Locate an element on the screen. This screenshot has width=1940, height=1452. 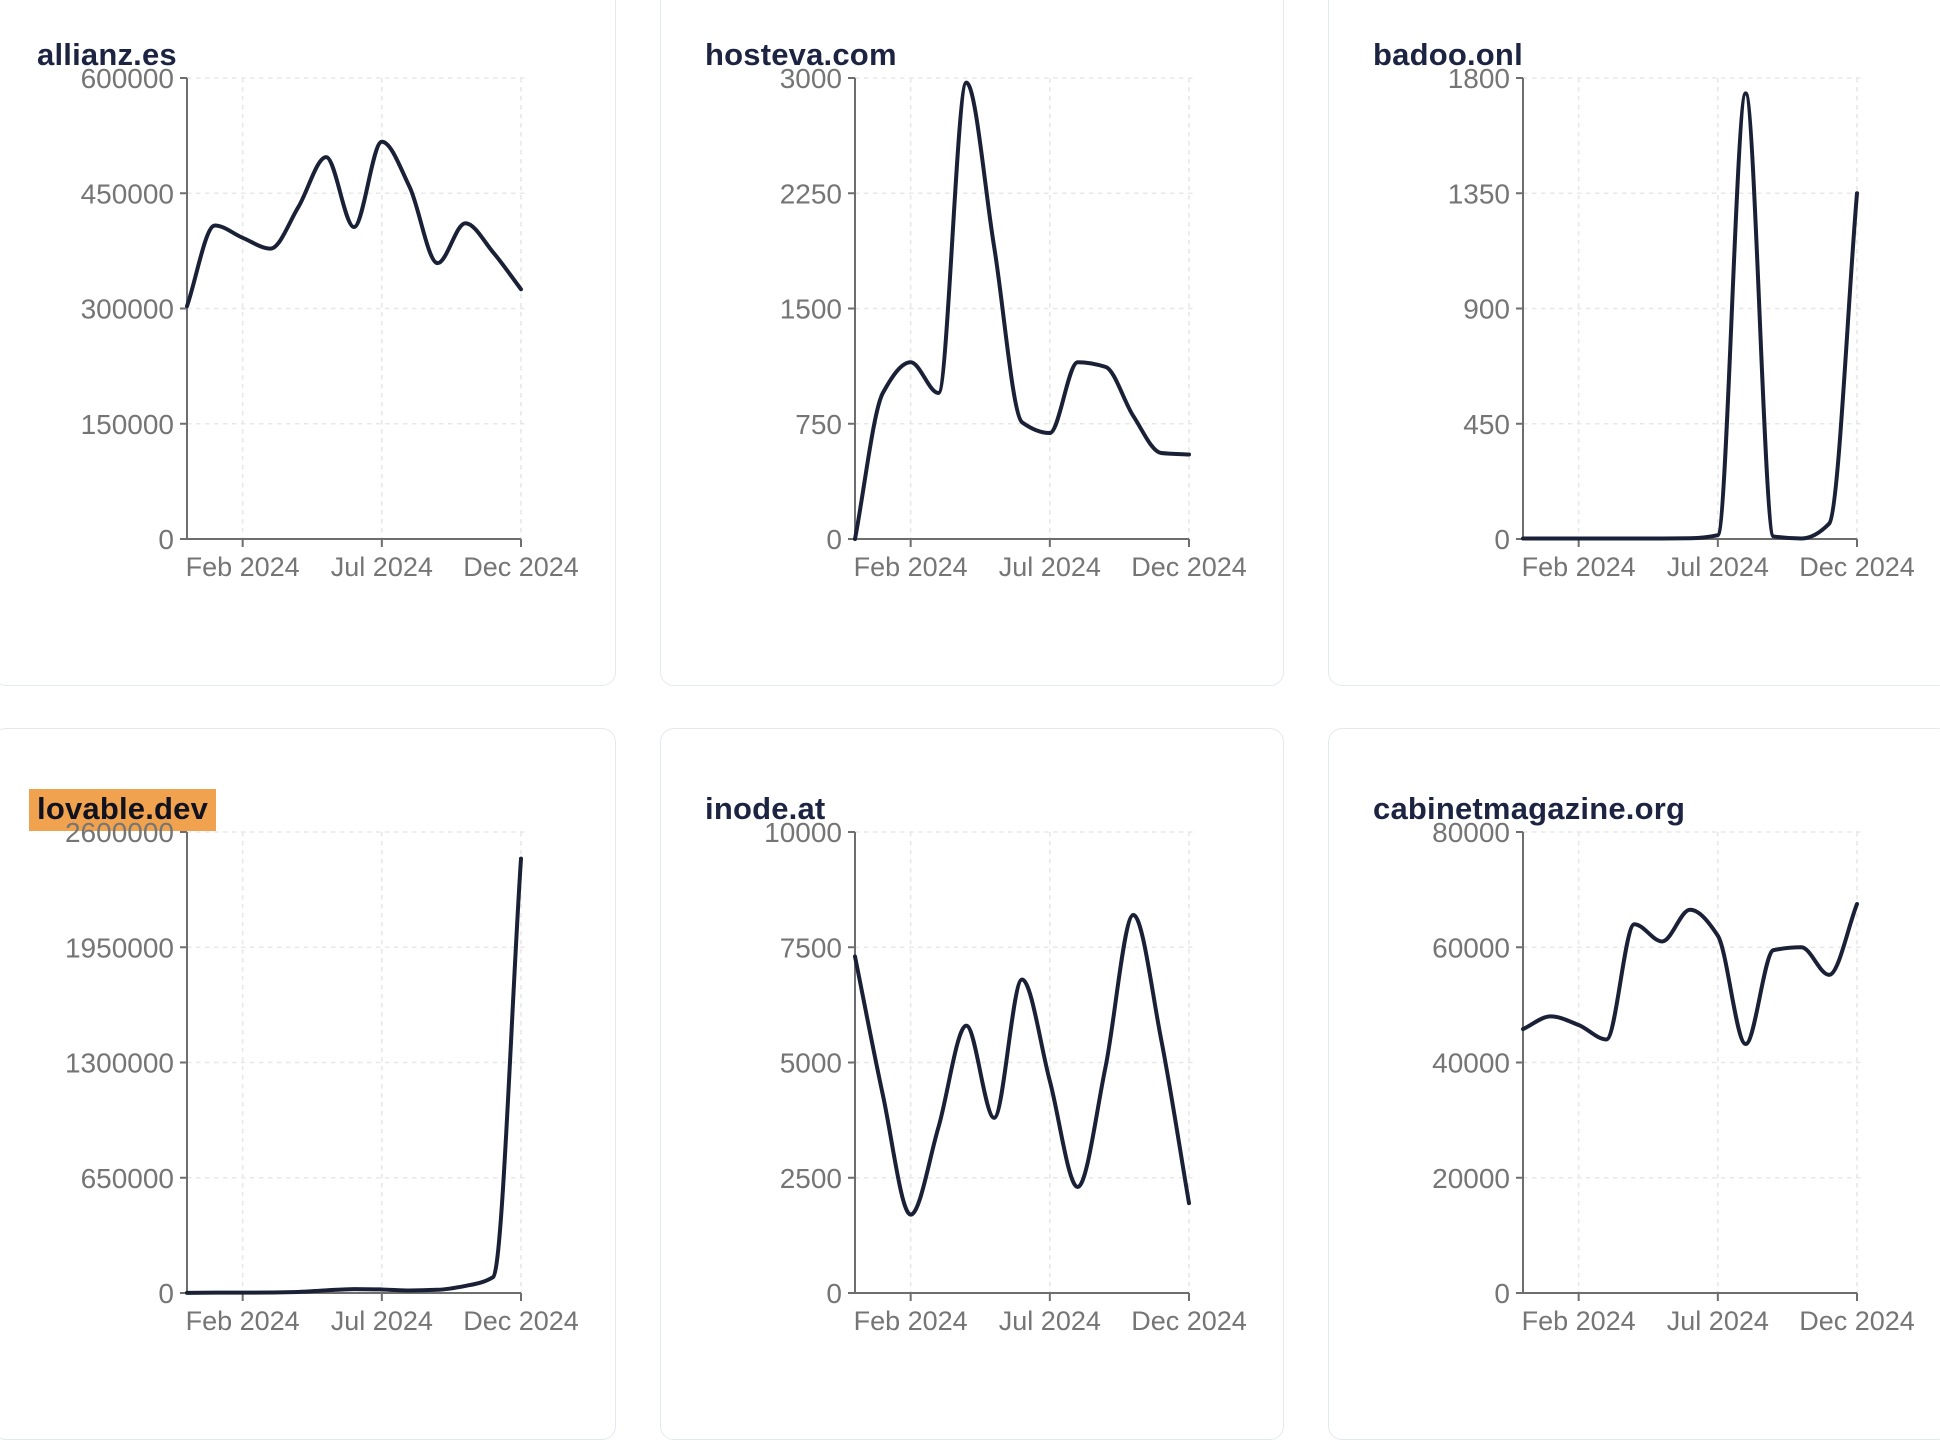
svg-text: 10000 is located at coordinates (803, 832).